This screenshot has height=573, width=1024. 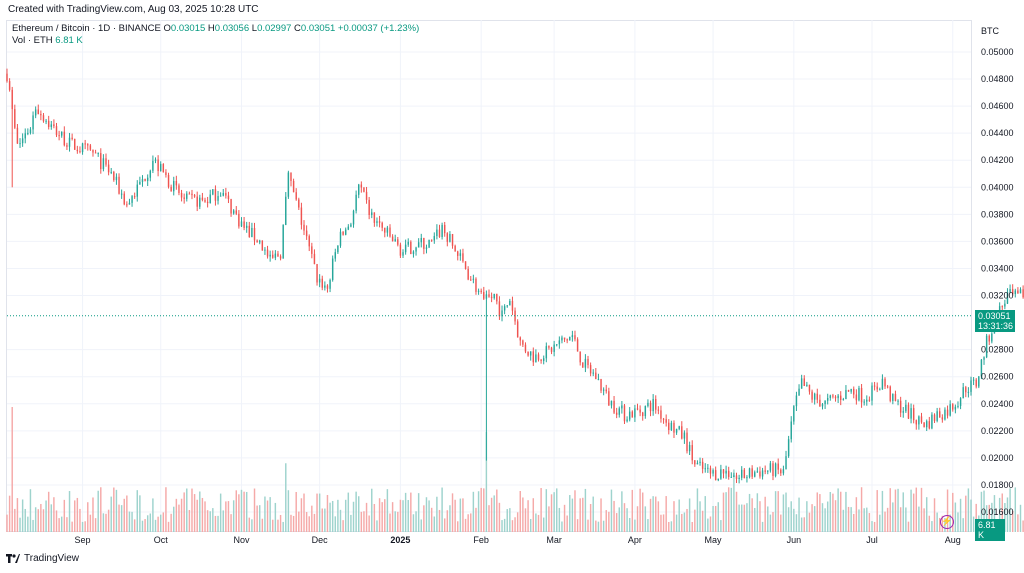 What do you see at coordinates (188, 28) in the screenshot?
I see `open-value: 0.03015` at bounding box center [188, 28].